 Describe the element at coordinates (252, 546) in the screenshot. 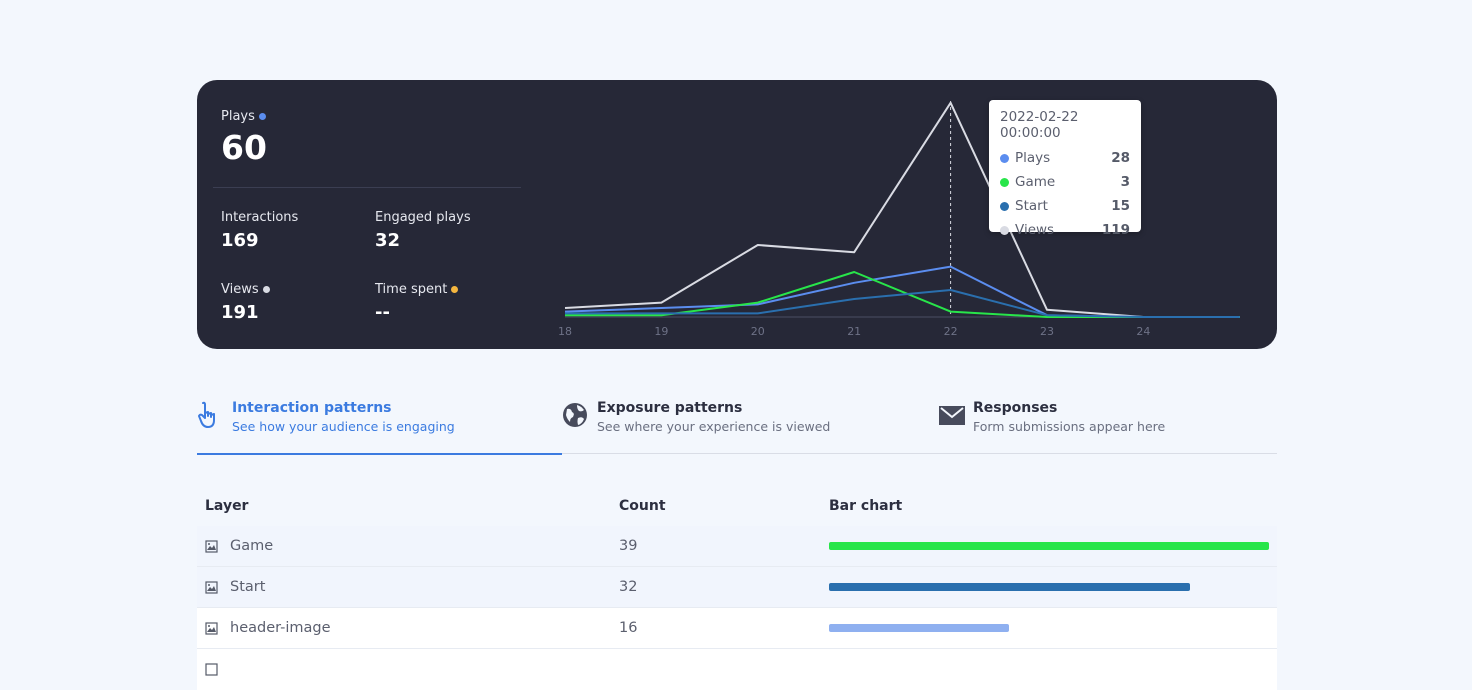

I see `layer-name: Game` at that location.